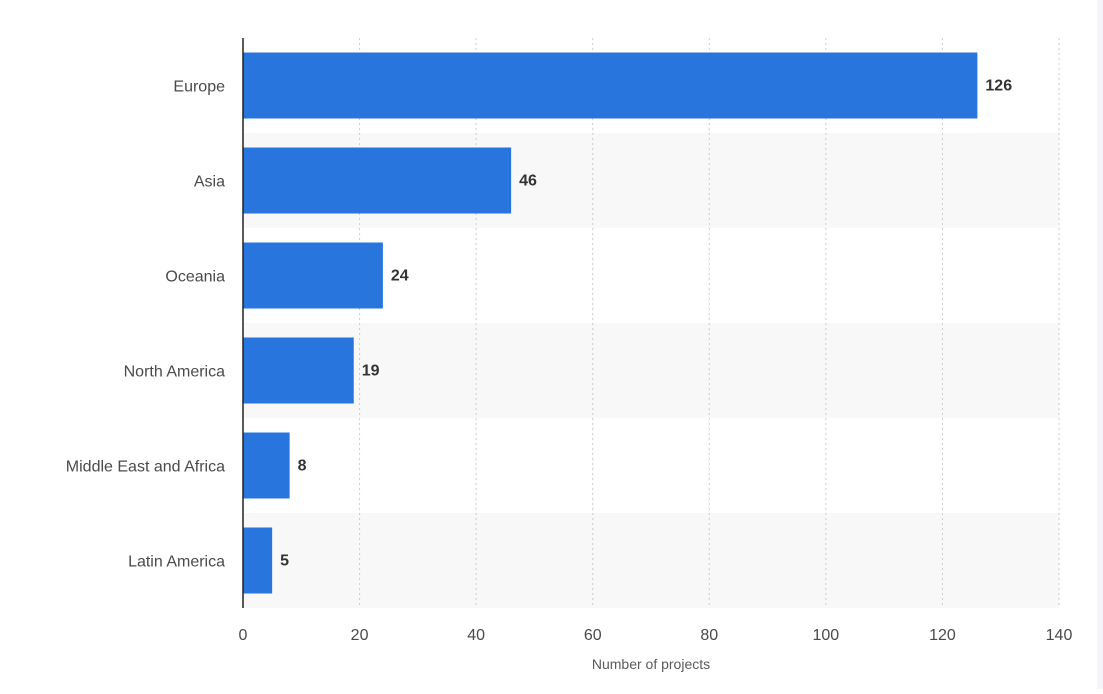  I want to click on page-edge, so click(1100, 344).